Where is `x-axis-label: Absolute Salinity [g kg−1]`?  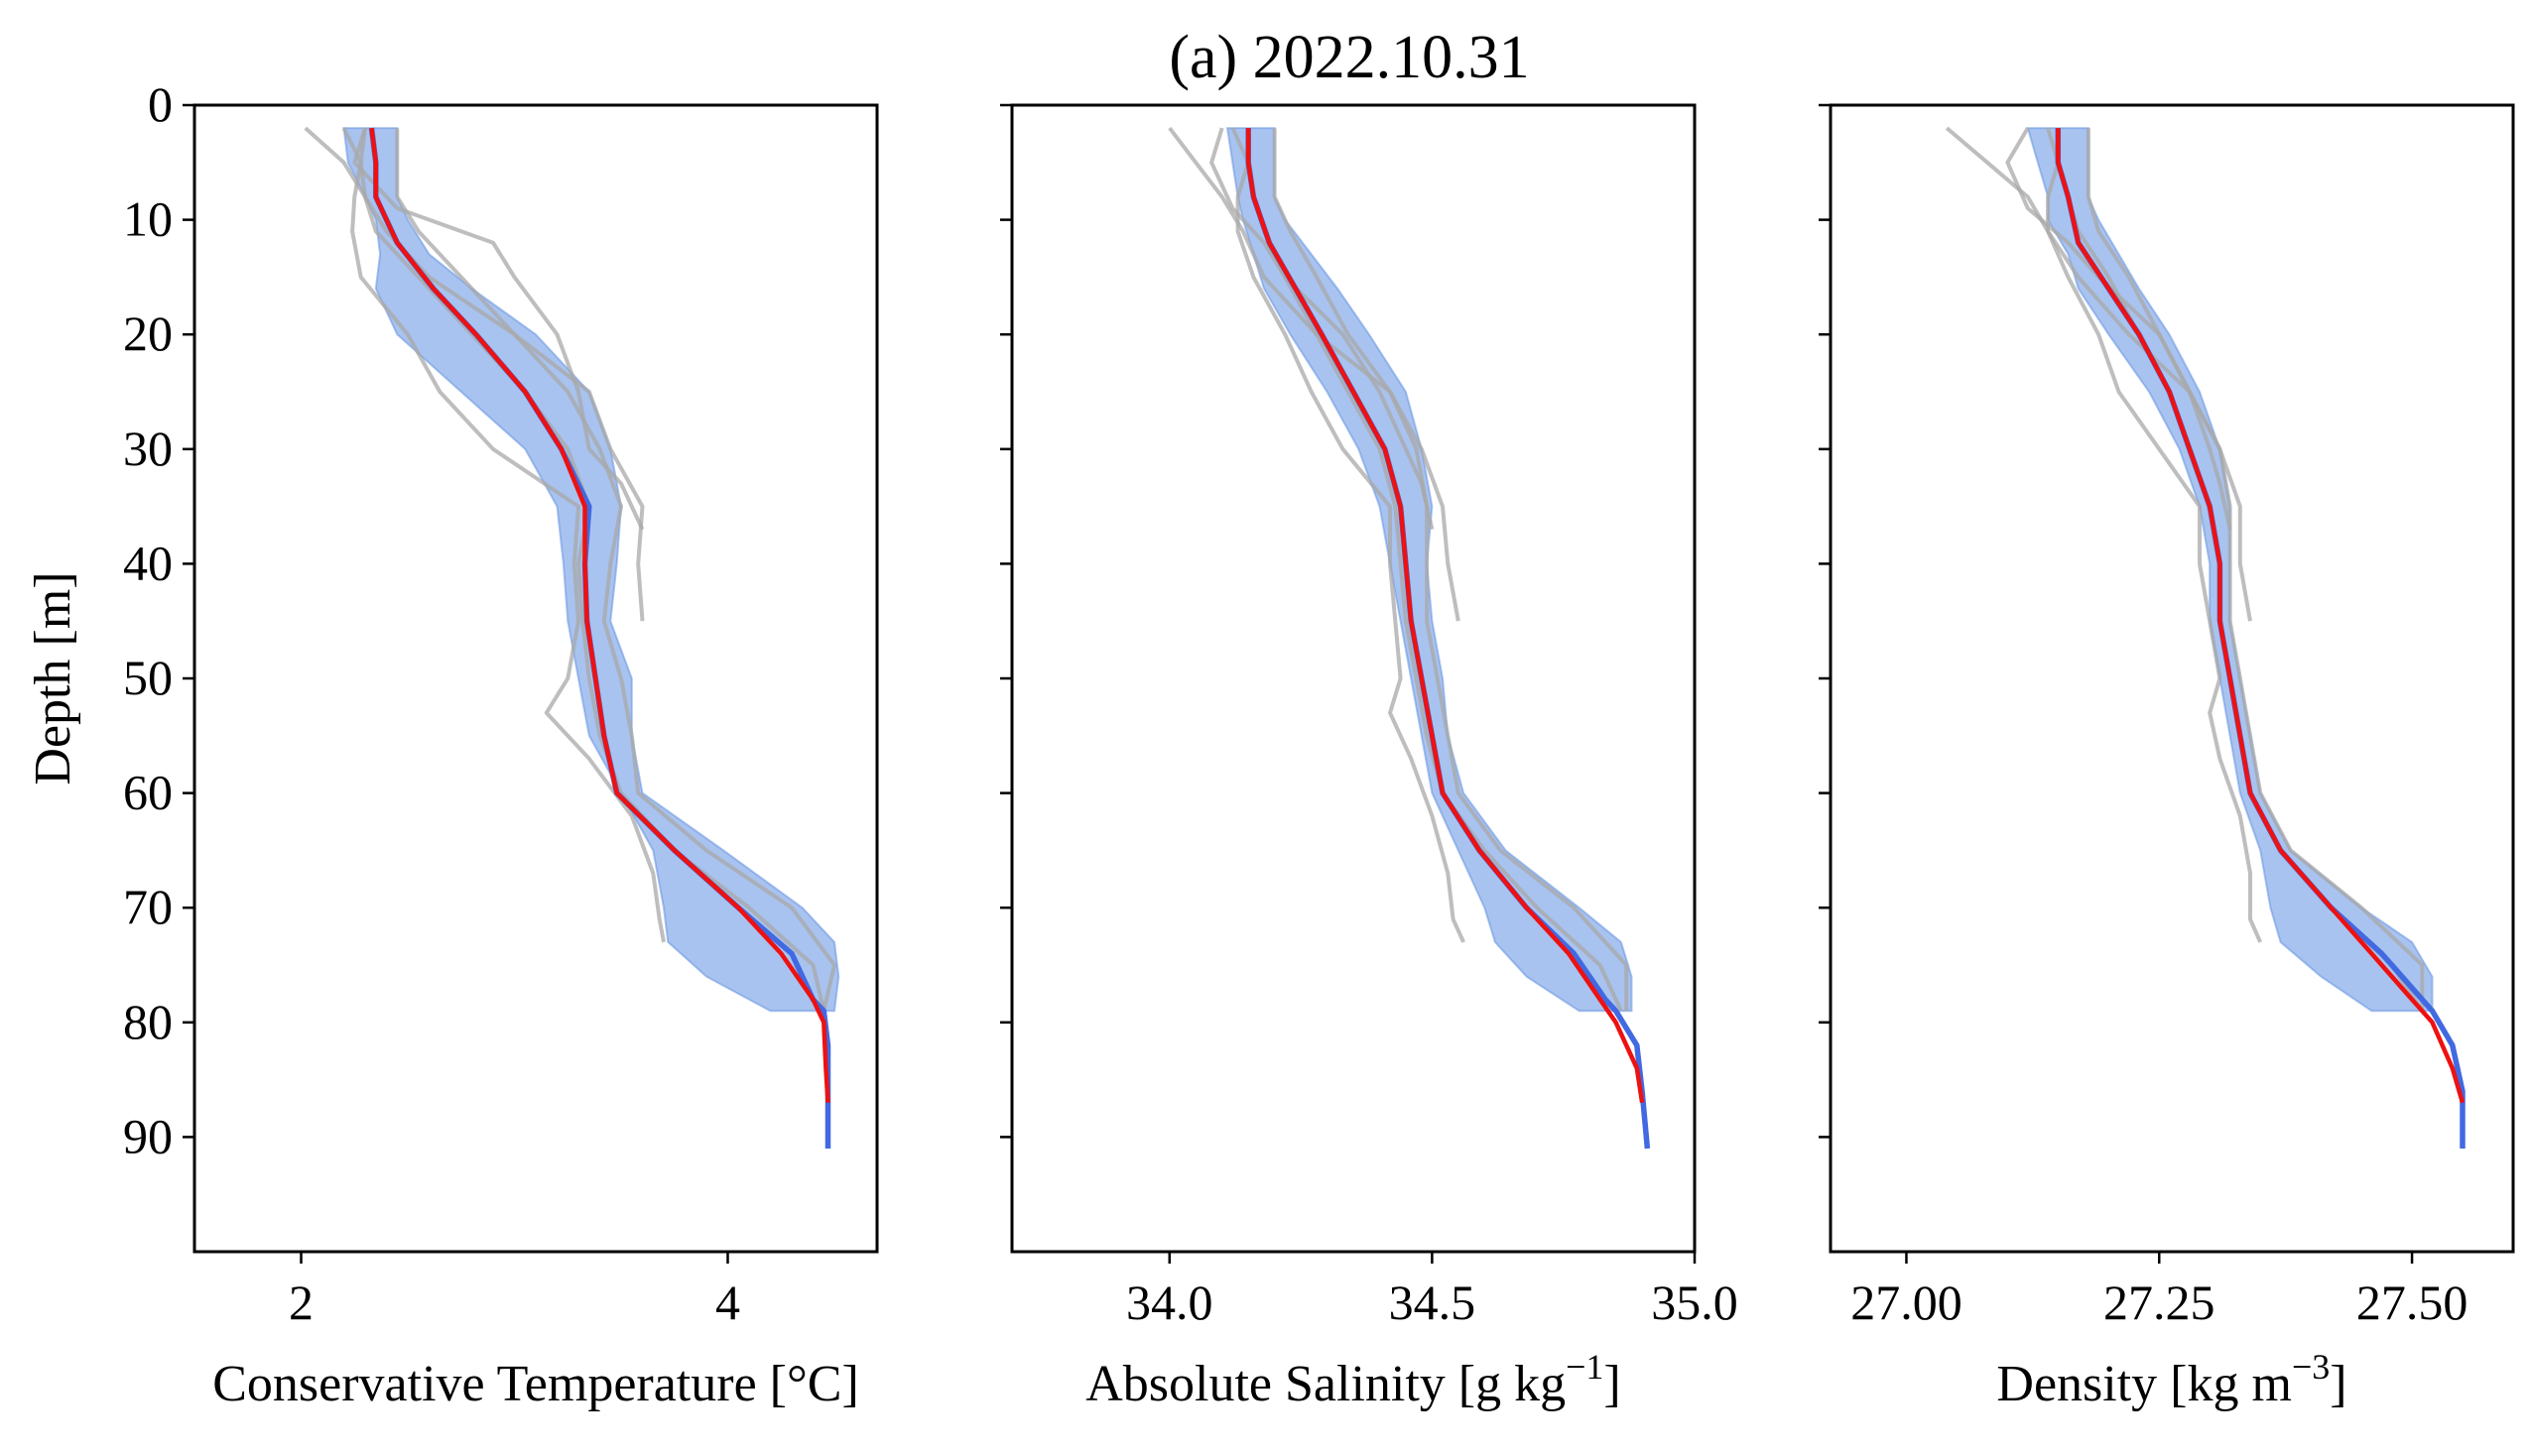
x-axis-label: Absolute Salinity [g kg−1] is located at coordinates (1353, 1379).